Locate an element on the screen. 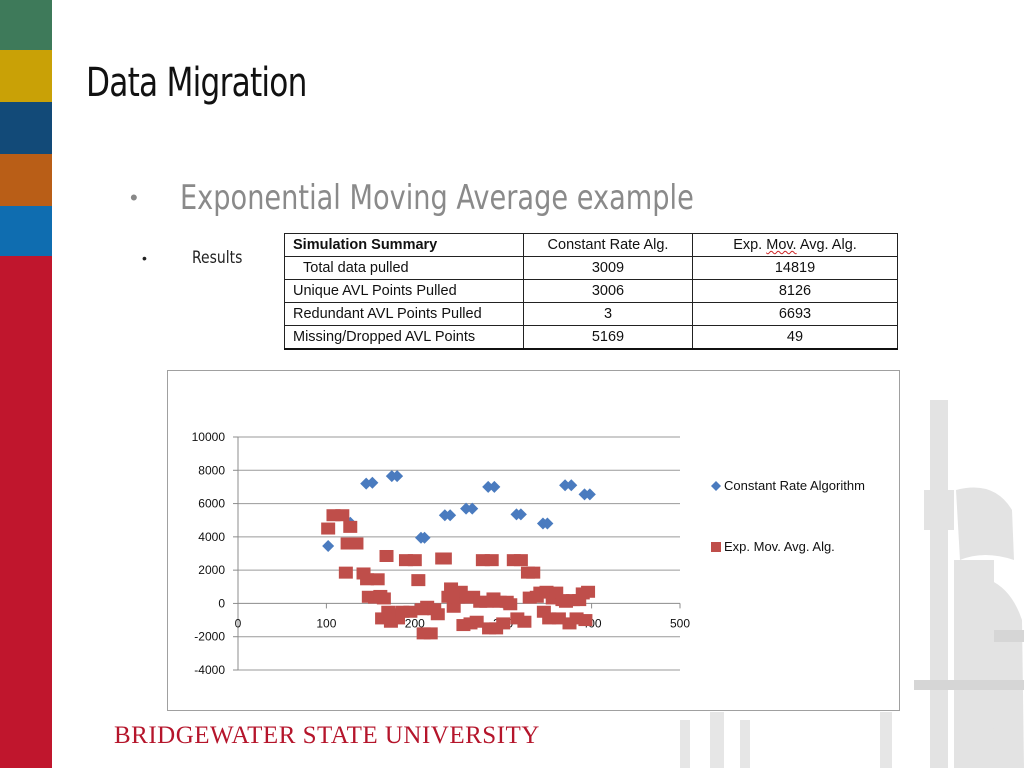  table-cell: 49 is located at coordinates (795, 337).